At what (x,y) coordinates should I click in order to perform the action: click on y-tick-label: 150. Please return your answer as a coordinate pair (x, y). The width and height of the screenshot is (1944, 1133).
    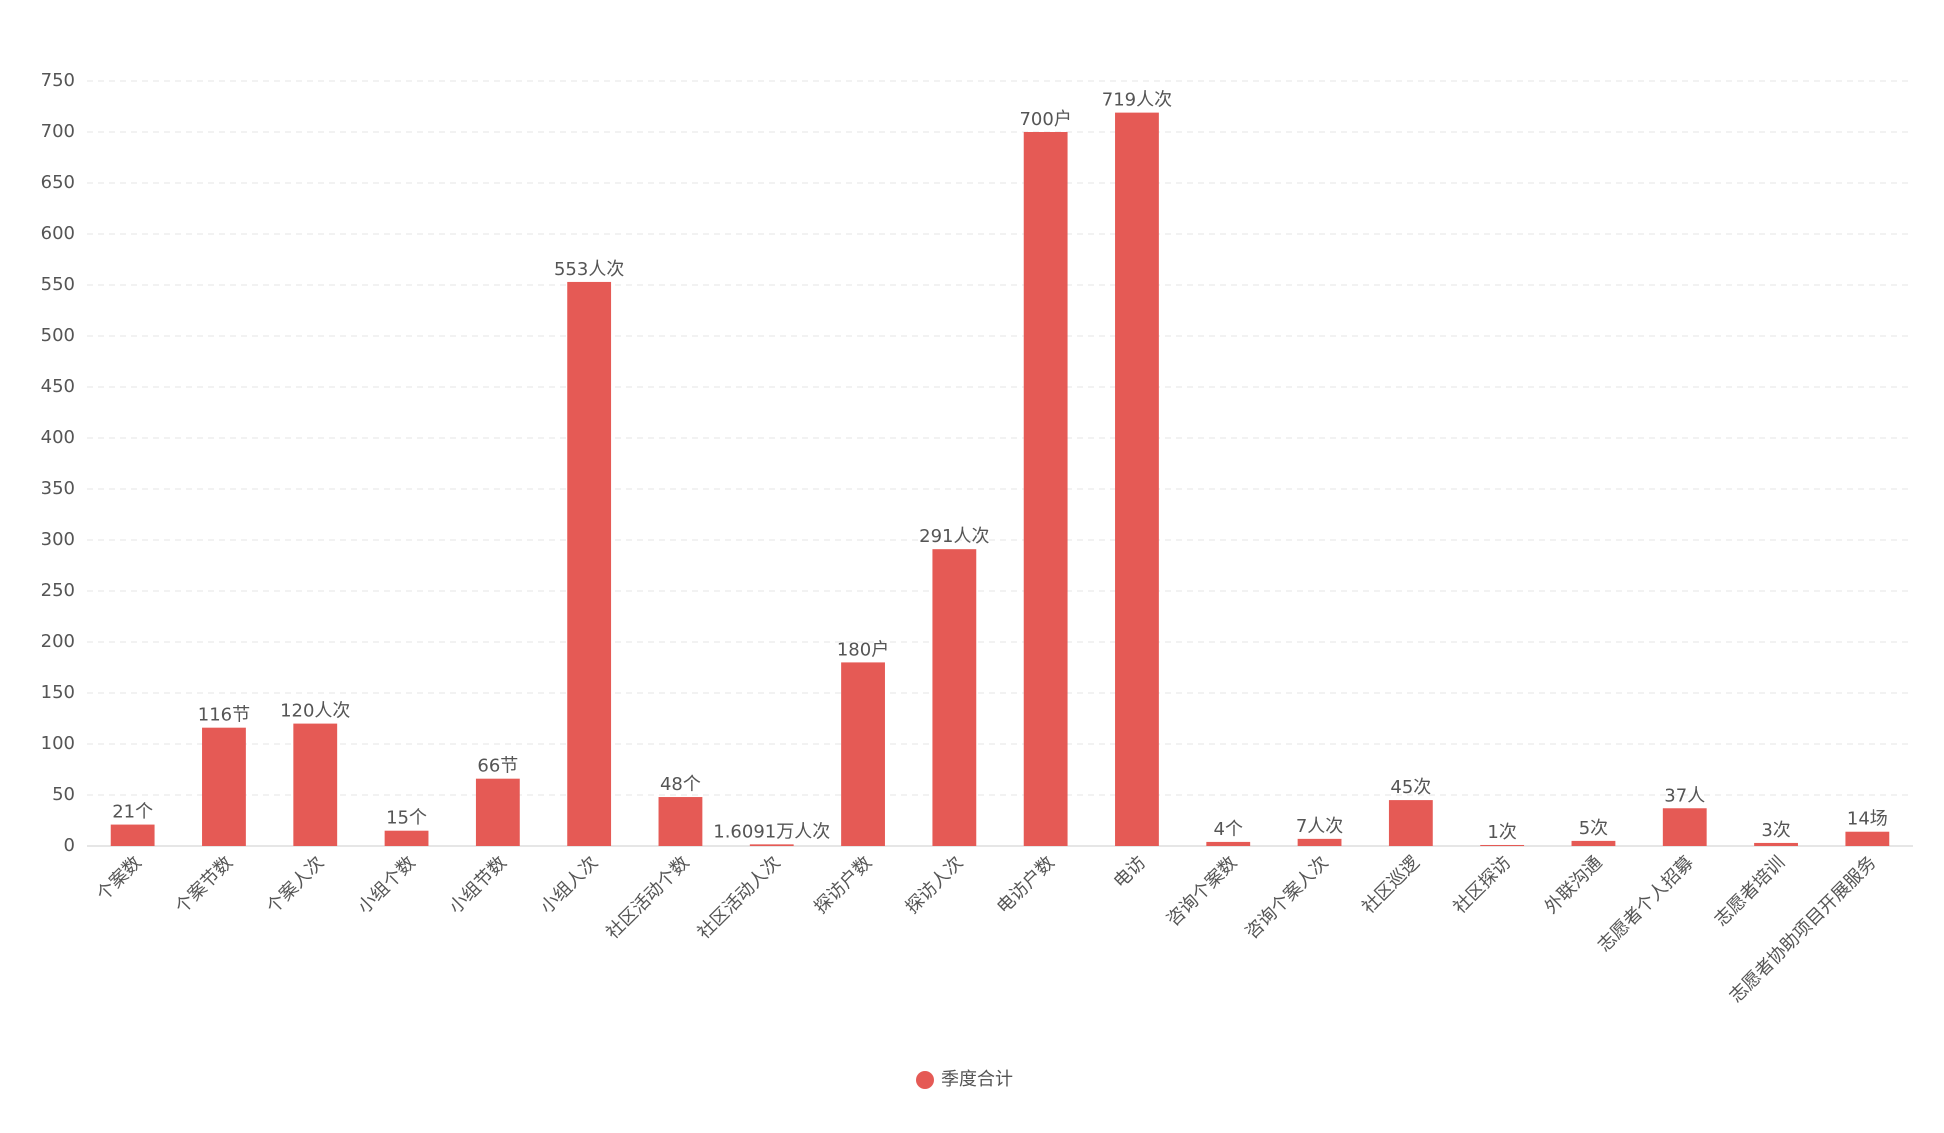
    Looking at the image, I should click on (58, 692).